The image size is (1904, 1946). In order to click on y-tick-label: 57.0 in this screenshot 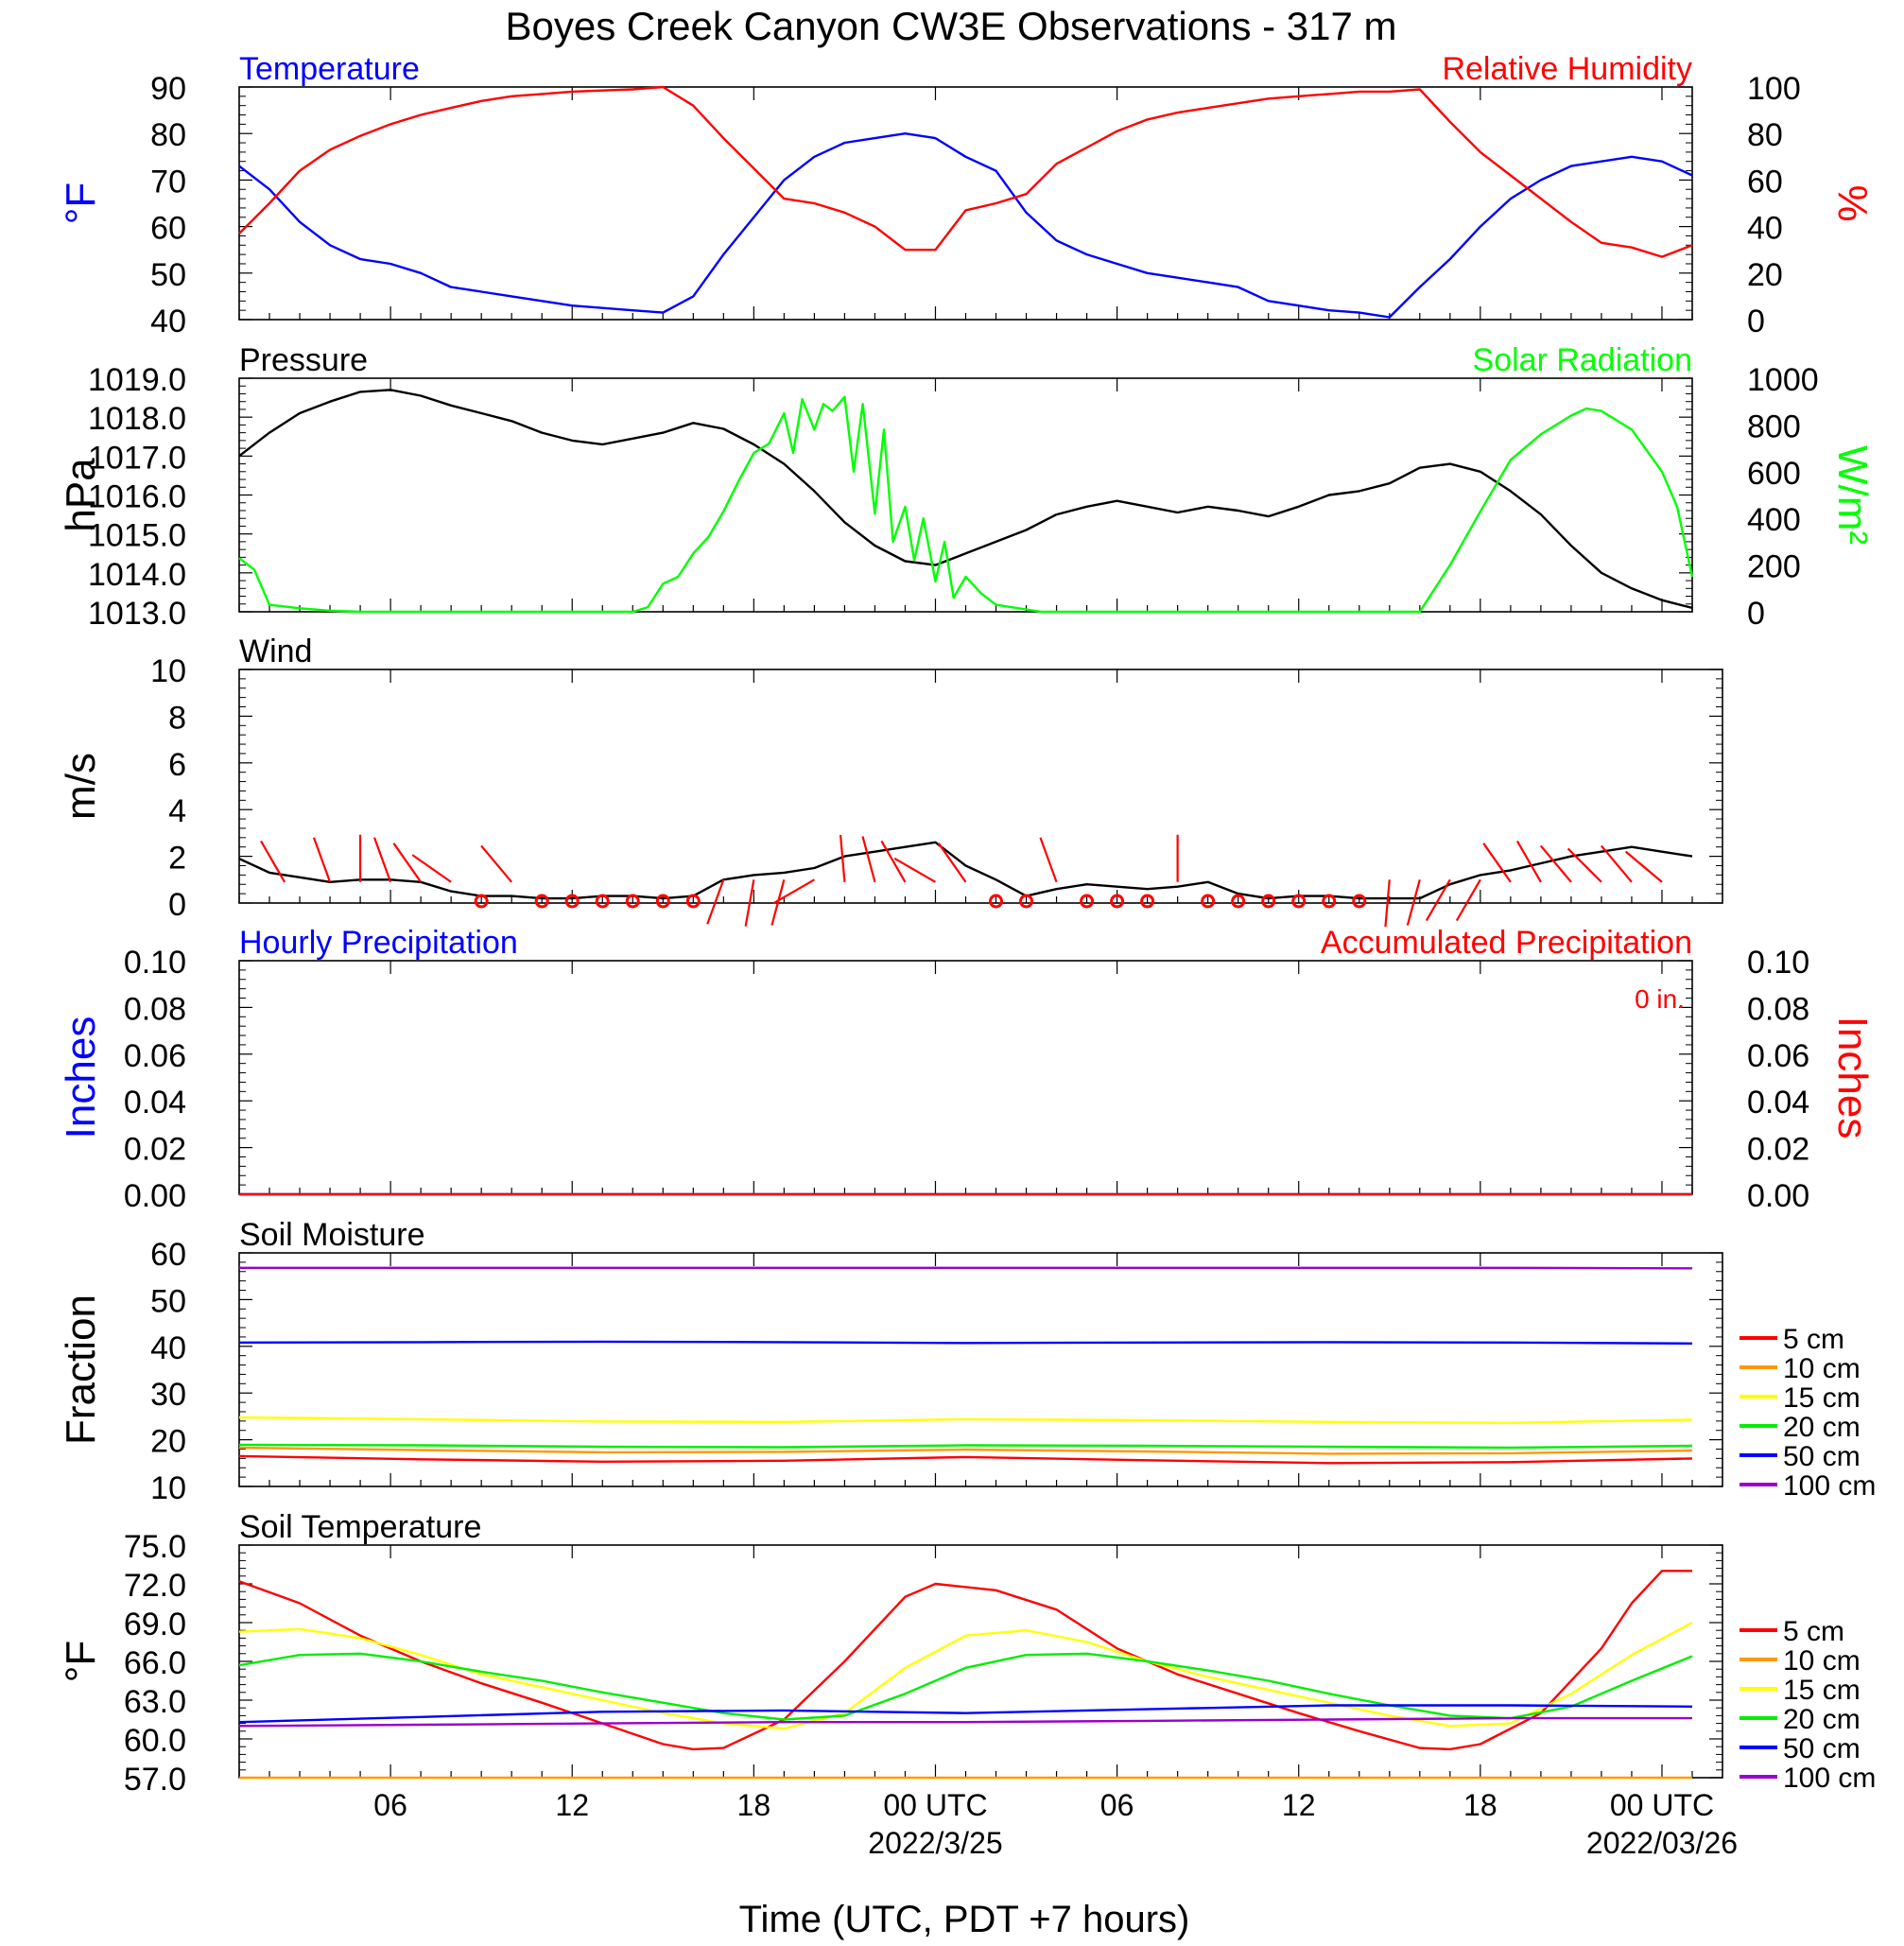, I will do `click(155, 1780)`.